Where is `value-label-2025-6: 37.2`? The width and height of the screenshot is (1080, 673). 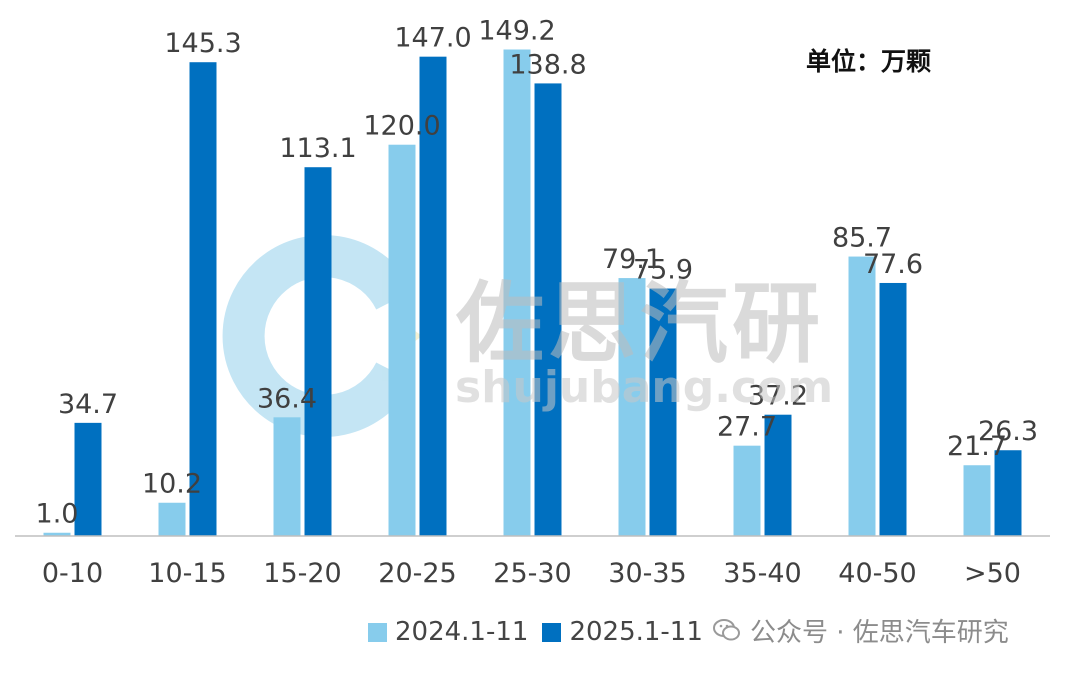 value-label-2025-6: 37.2 is located at coordinates (778, 396).